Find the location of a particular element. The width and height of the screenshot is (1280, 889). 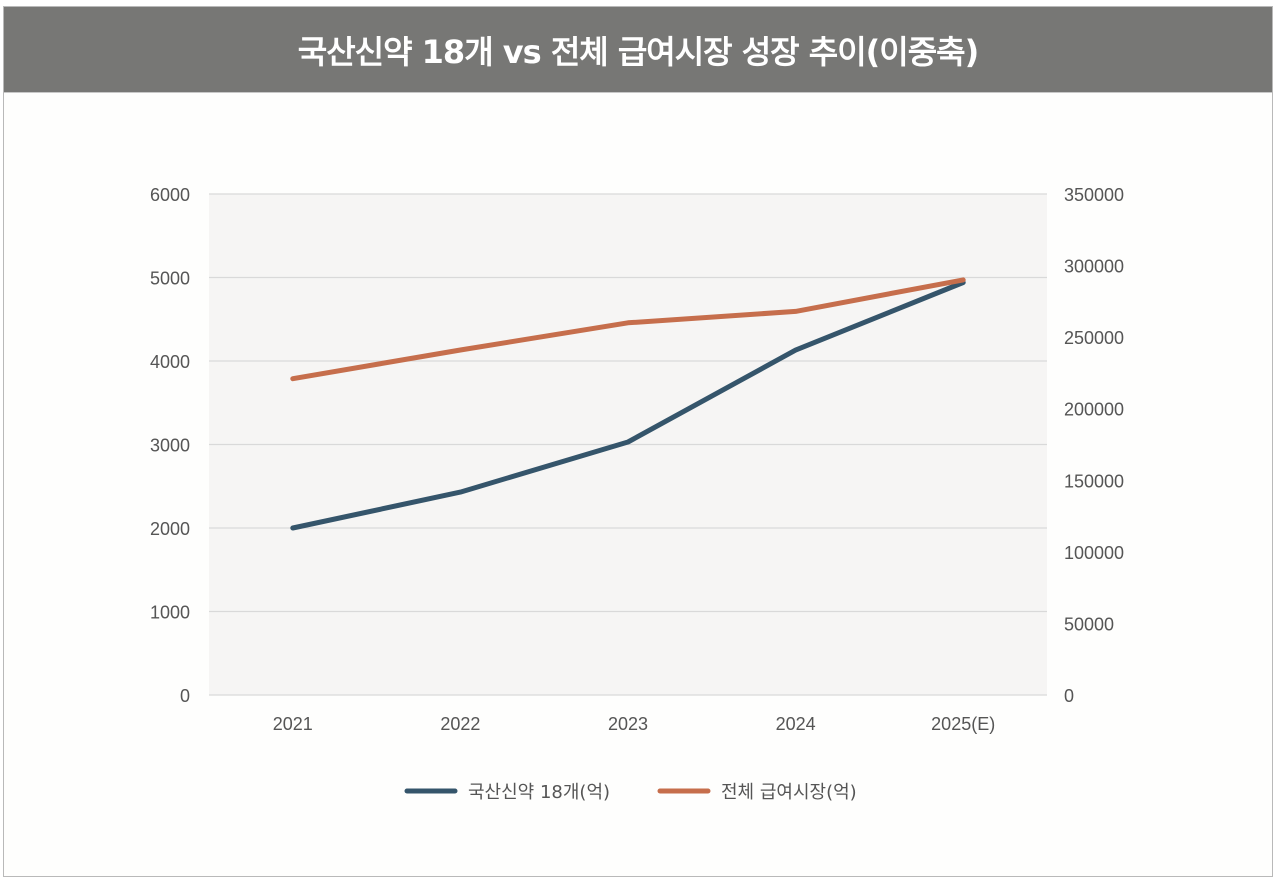

right-tick-label: 100000 is located at coordinates (1094, 553).